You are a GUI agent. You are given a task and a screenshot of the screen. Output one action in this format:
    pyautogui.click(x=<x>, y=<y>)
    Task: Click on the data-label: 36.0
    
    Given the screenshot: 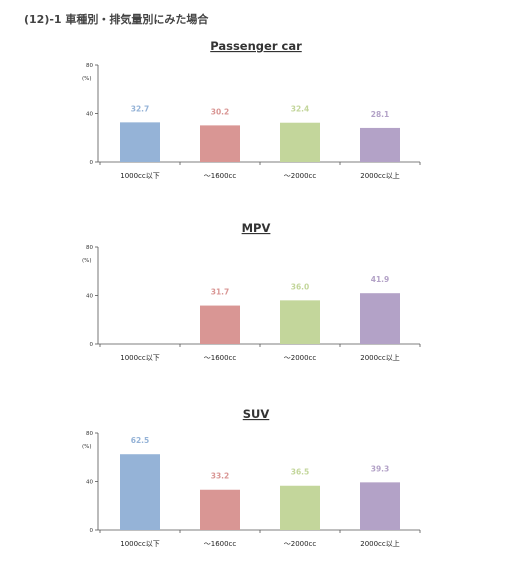 What is the action you would take?
    pyautogui.click(x=300, y=286)
    